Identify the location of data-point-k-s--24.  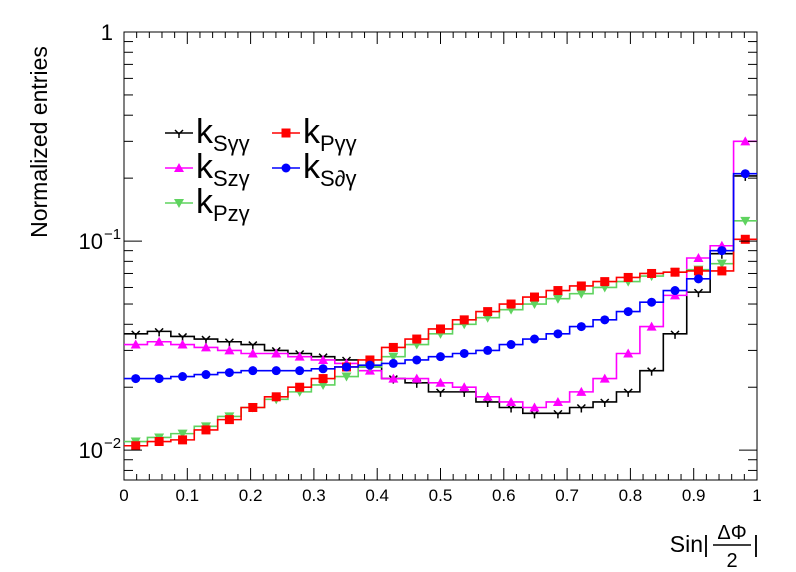
(698, 293).